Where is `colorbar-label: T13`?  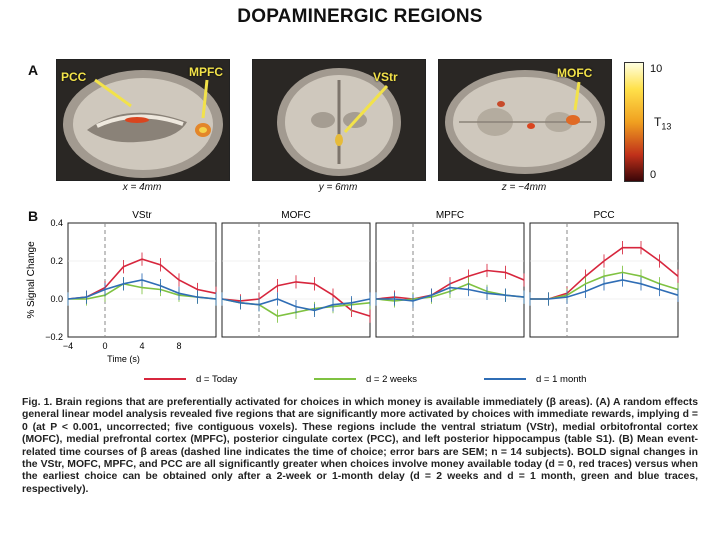 colorbar-label: T13 is located at coordinates (663, 123).